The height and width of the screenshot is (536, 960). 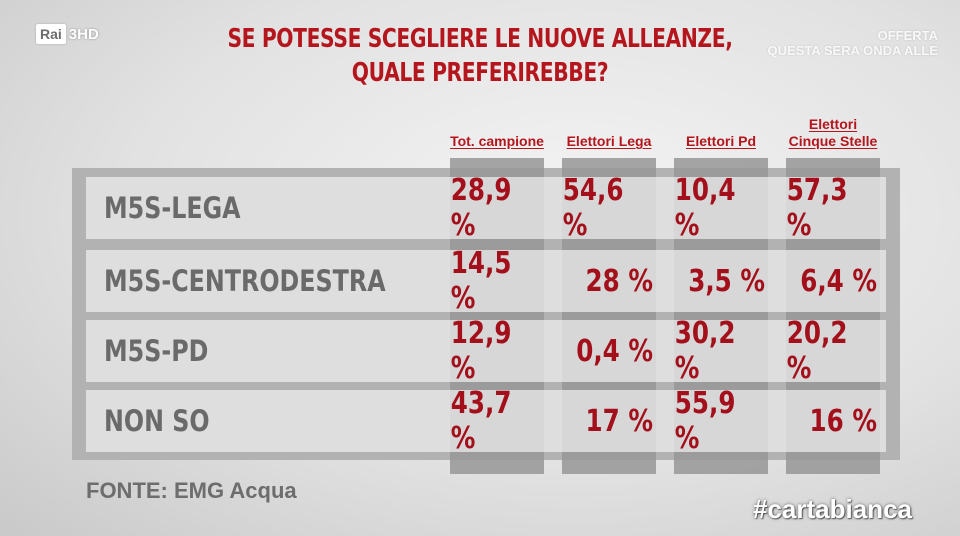 What do you see at coordinates (191, 490) in the screenshot?
I see `source-note: FONTE: EMG Acqua` at bounding box center [191, 490].